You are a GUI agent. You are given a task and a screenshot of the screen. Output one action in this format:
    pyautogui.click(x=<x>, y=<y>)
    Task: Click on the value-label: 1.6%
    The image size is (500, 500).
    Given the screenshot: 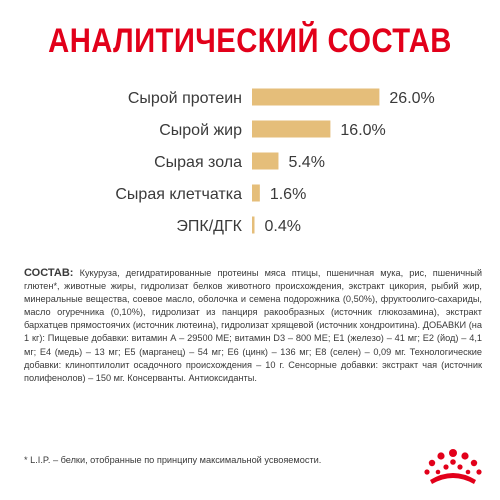 What is the action you would take?
    pyautogui.click(x=288, y=194)
    